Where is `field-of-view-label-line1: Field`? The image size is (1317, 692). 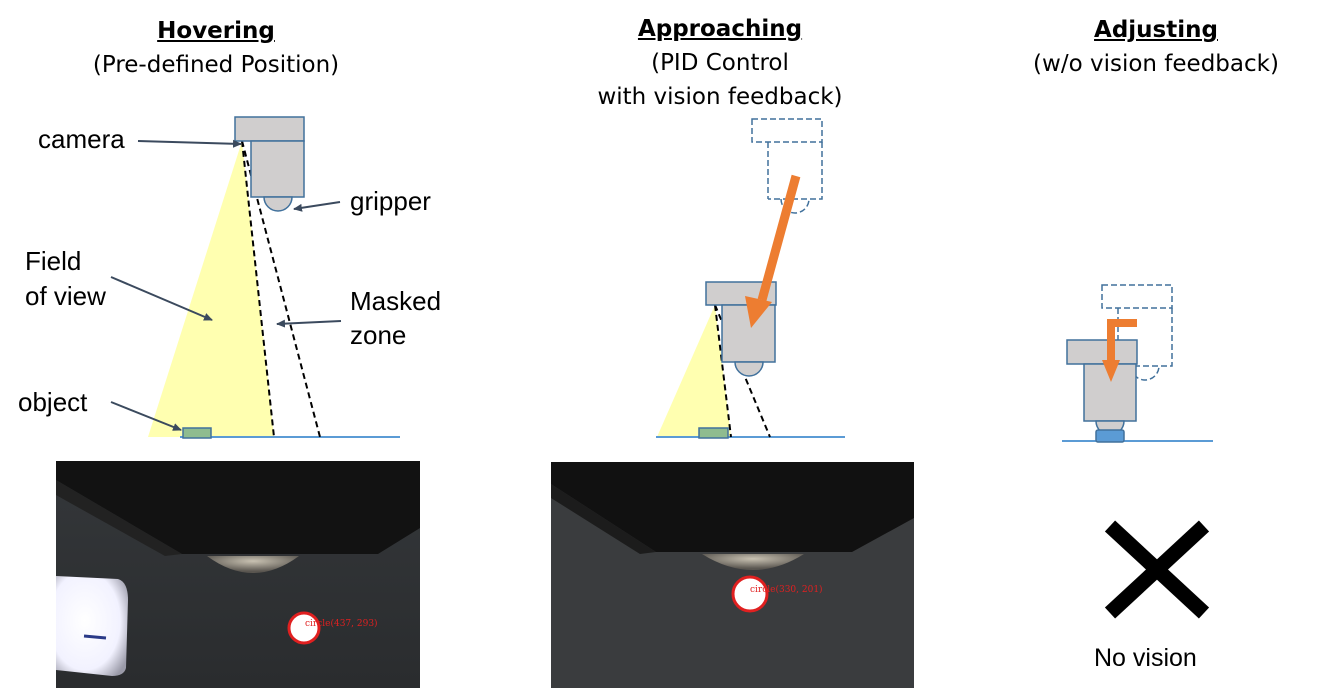
field-of-view-label-line1: Field is located at coordinates (53, 261).